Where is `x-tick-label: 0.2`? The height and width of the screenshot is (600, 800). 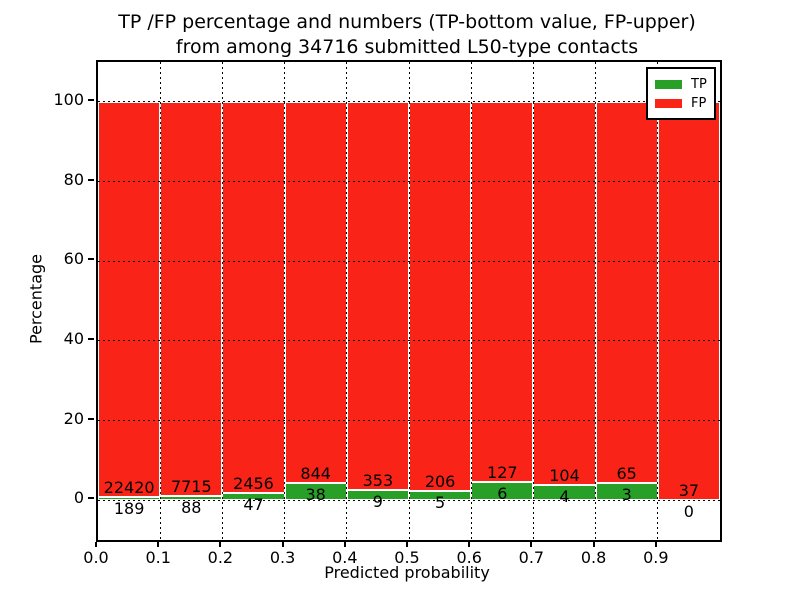
x-tick-label: 0.2 is located at coordinates (220, 557).